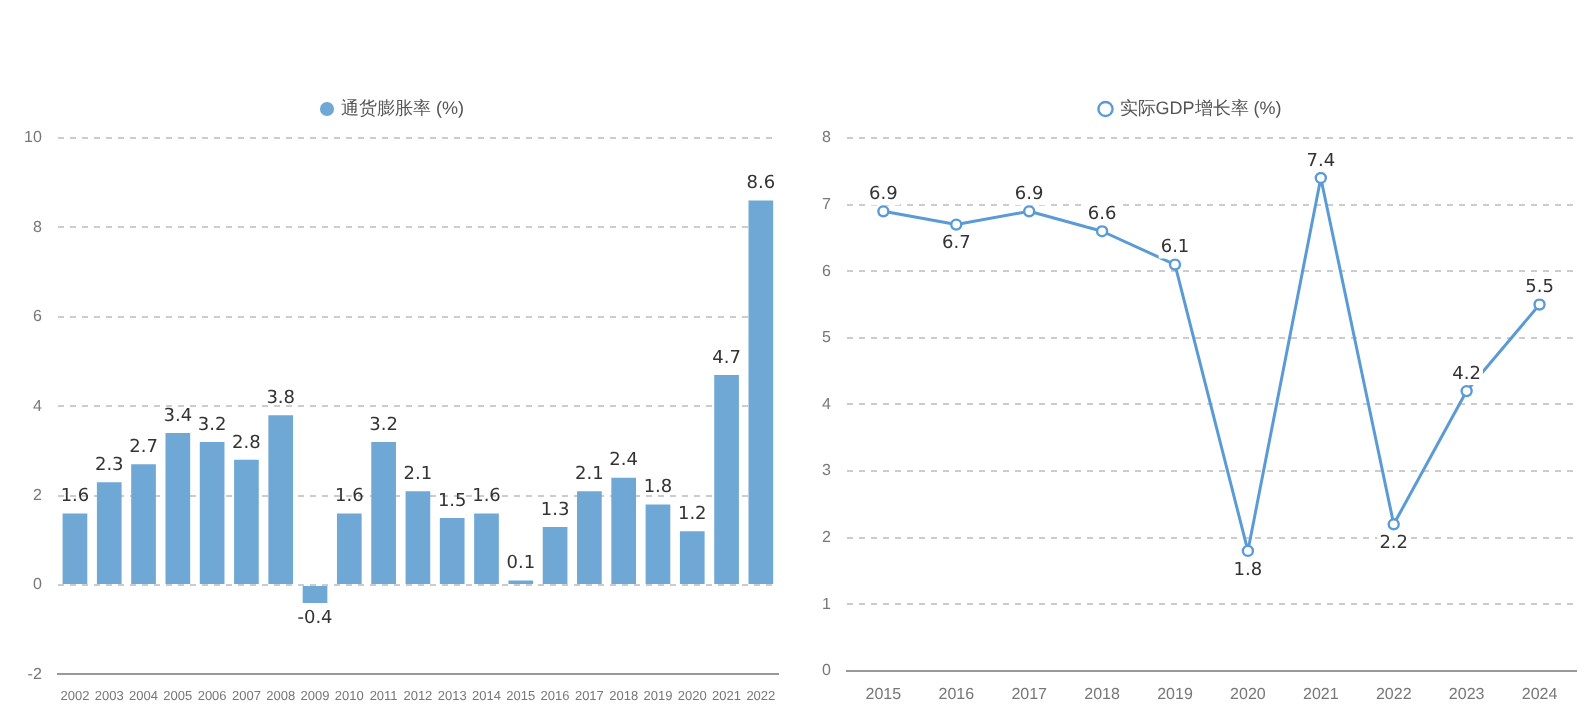  I want to click on legend-label: 实际GDP增长率 (%), so click(1200, 107).